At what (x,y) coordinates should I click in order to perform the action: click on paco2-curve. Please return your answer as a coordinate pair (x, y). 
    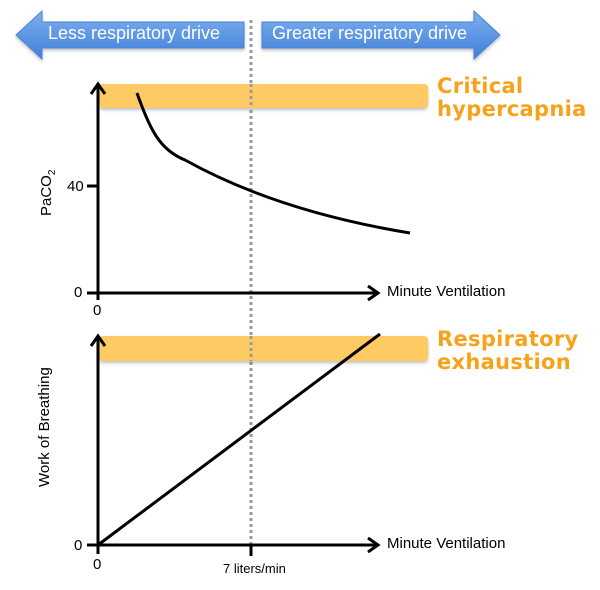
    Looking at the image, I should click on (273, 163).